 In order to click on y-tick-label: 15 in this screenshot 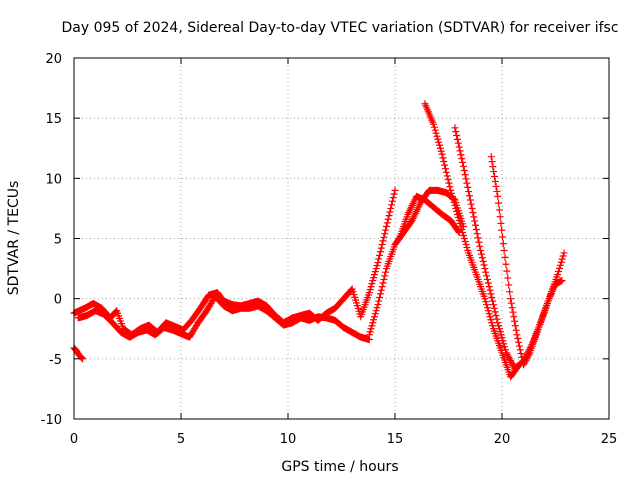, I will do `click(53, 119)`.